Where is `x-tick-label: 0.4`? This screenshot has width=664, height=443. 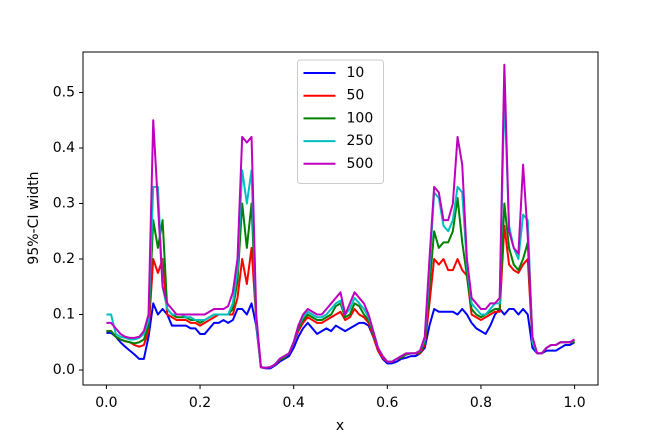 x-tick-label: 0.4 is located at coordinates (294, 403).